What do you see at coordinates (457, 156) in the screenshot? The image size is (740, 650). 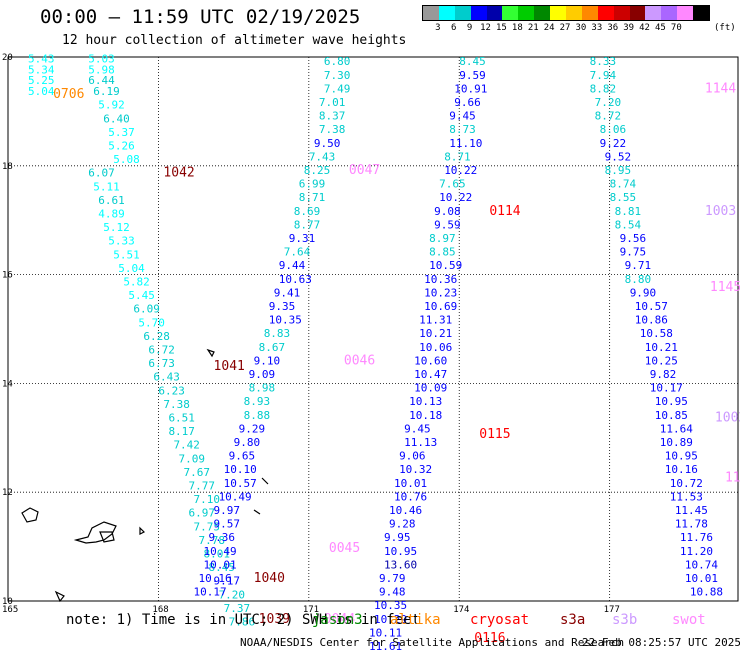 I see `wave-height-value: 8.71` at bounding box center [457, 156].